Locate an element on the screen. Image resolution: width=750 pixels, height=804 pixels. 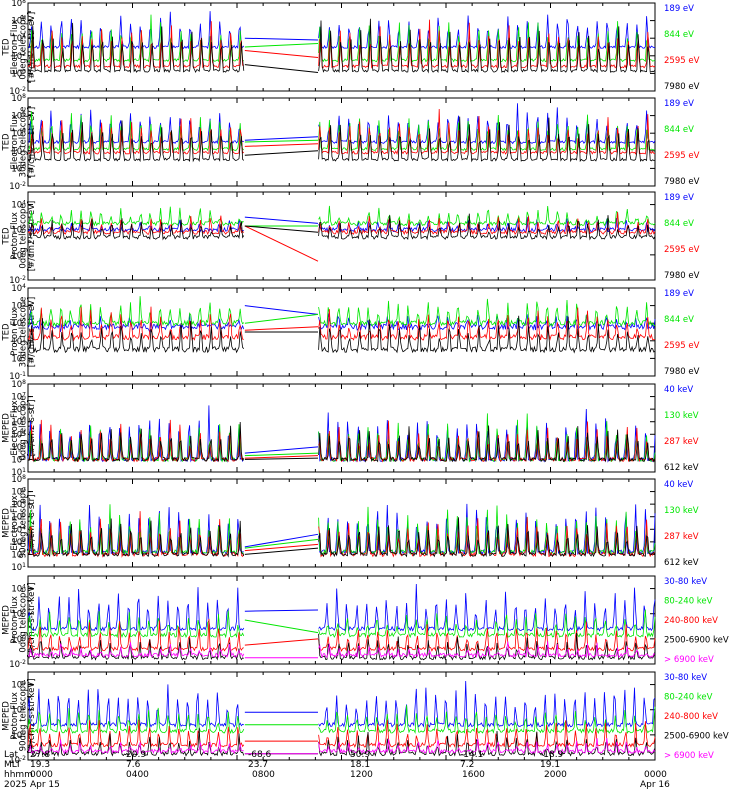
y-tick-label: 10³ is located at coordinates (18, 542).